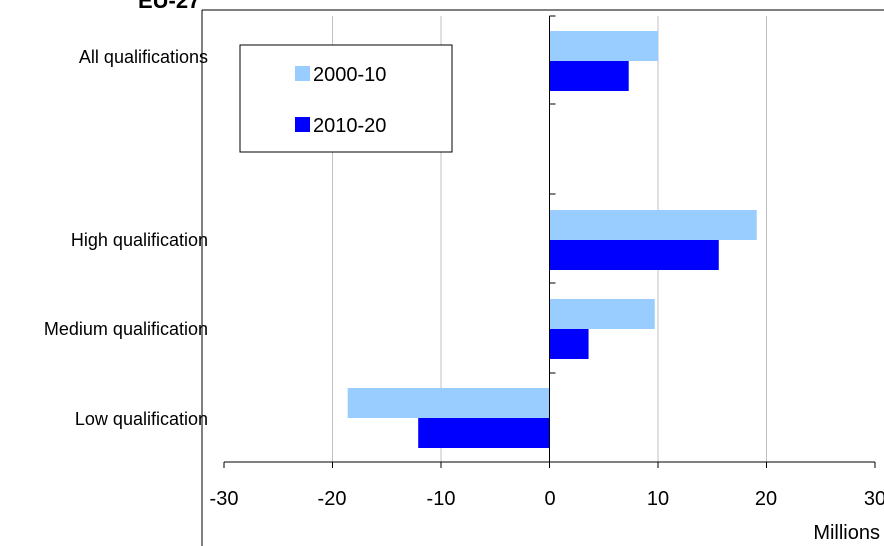 This screenshot has width=884, height=546. I want to click on x-tick-label: 20, so click(766, 499).